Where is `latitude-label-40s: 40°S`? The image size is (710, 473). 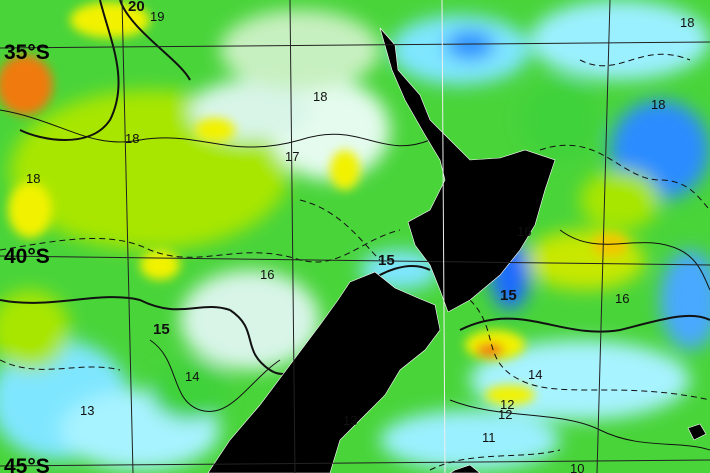 latitude-label-40s: 40°S is located at coordinates (27, 256).